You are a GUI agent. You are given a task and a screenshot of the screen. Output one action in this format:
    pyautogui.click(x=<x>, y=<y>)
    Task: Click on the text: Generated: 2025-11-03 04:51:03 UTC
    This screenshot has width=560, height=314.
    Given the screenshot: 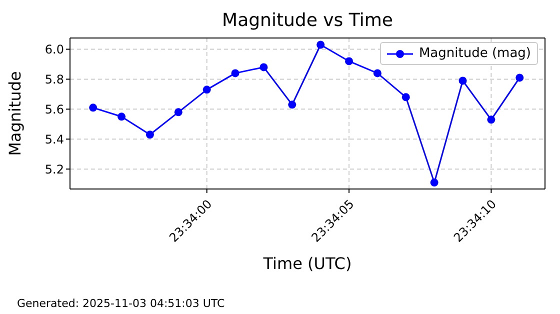 What is the action you would take?
    pyautogui.click(x=121, y=303)
    